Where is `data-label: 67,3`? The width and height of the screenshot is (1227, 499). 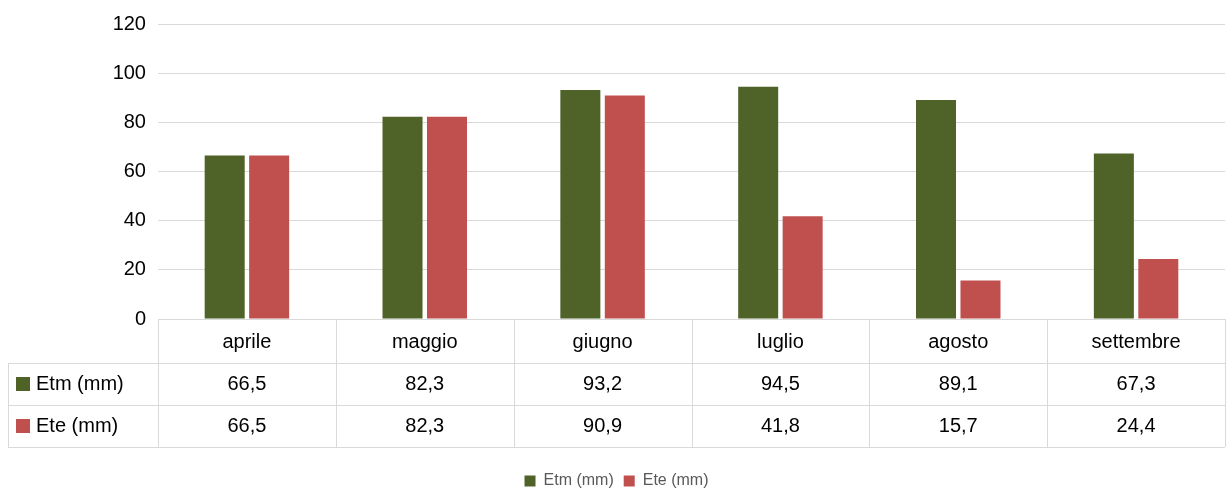 data-label: 67,3 is located at coordinates (1136, 382).